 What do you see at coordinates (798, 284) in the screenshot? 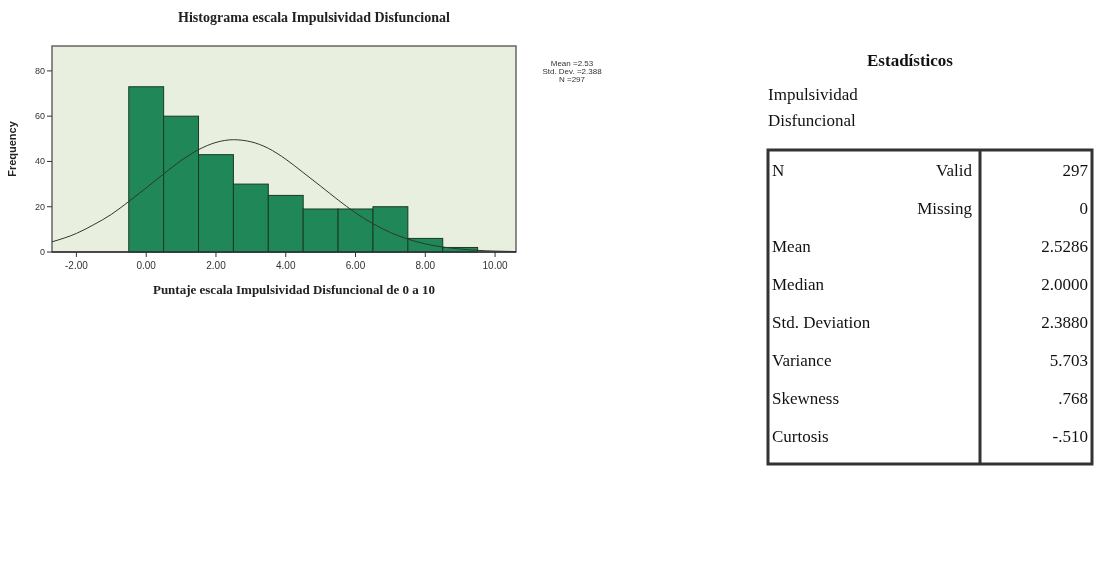
I see `category-label: Median` at bounding box center [798, 284].